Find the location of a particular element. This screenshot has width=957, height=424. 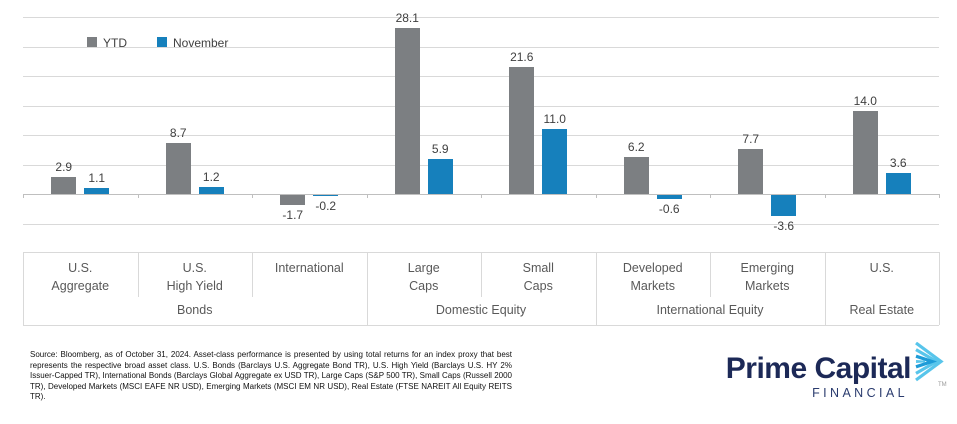

value-label-november-u-s-high-yield: 1.2 is located at coordinates (211, 176).